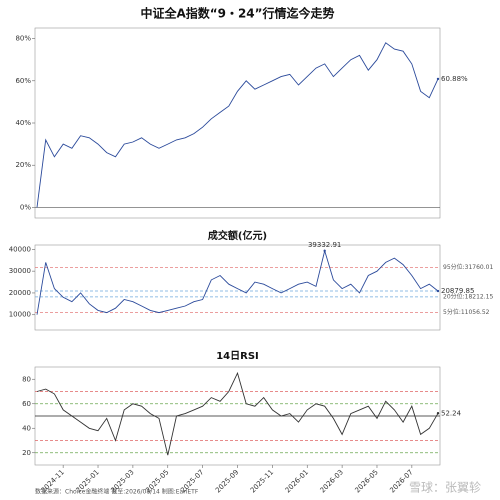 The width and height of the screenshot is (500, 500). I want to click on chart-title: 14日RSI, so click(237, 356).